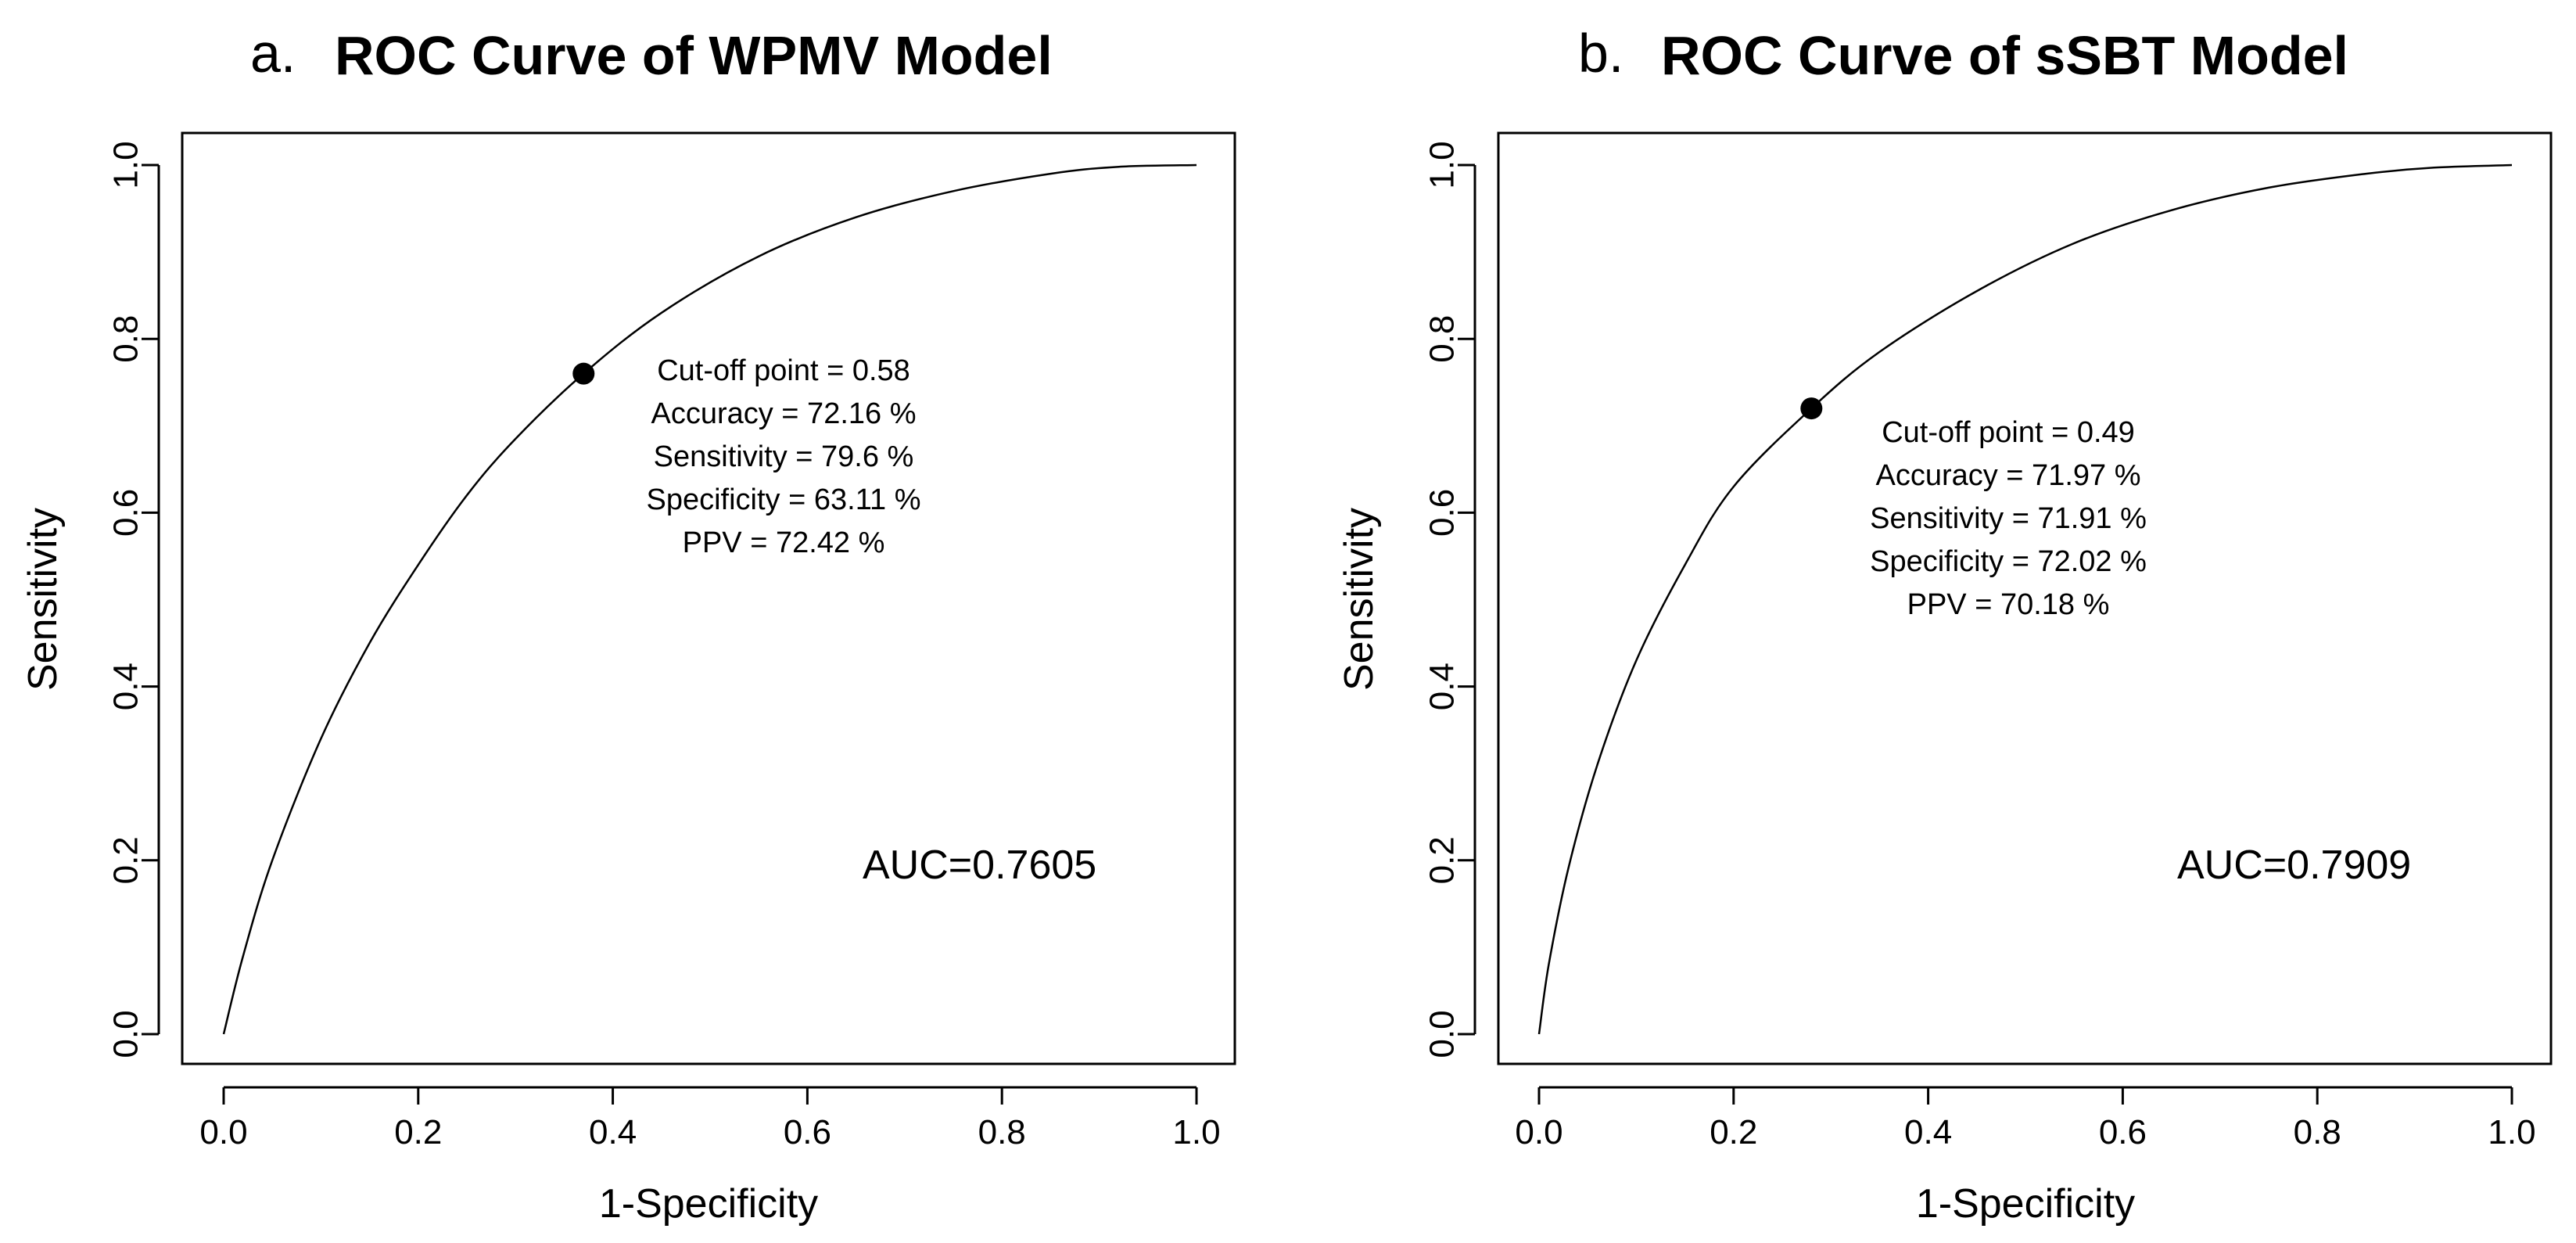 Image resolution: width=2576 pixels, height=1243 pixels. What do you see at coordinates (808, 1132) in the screenshot?
I see `panel-a-x-tick-label: 0.6` at bounding box center [808, 1132].